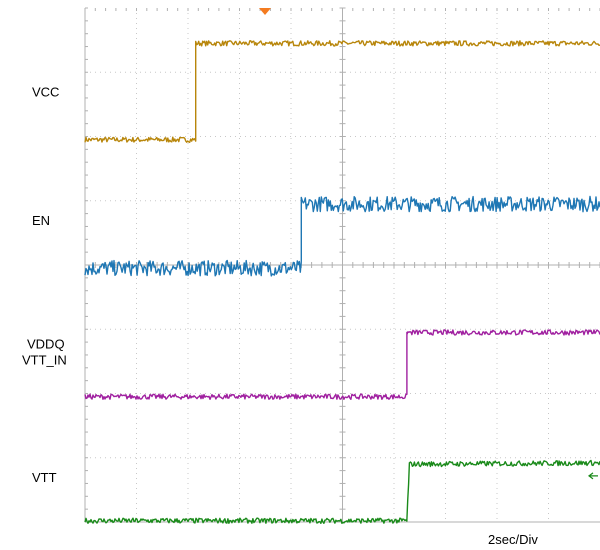 The width and height of the screenshot is (600, 550). What do you see at coordinates (342, 491) in the screenshot?
I see `trace-vtt` at bounding box center [342, 491].